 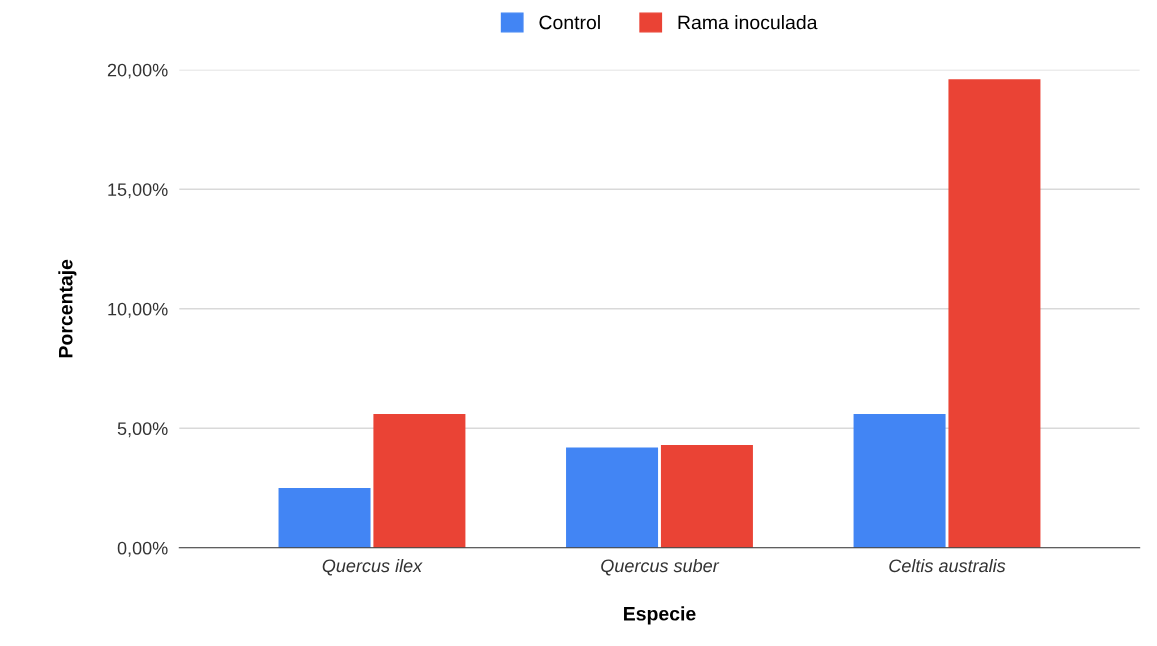 I want to click on x-tick-label: Quercus ilex, so click(x=372, y=567).